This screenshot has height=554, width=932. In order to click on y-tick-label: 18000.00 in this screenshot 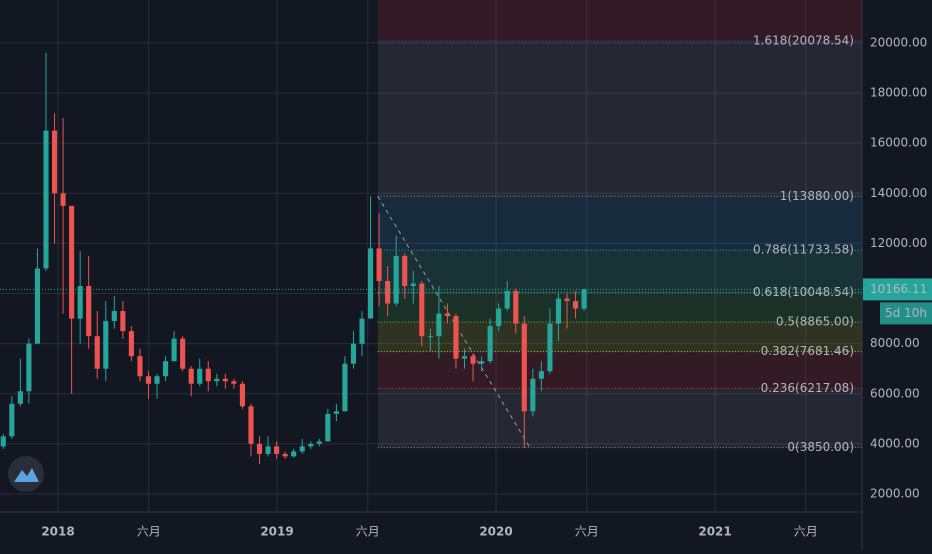, I will do `click(898, 93)`.